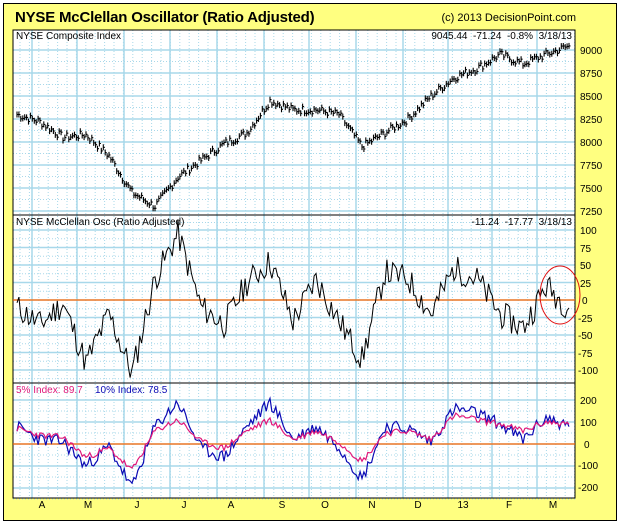 This screenshot has height=528, width=621. I want to click on svg-text: 25, so click(586, 284).